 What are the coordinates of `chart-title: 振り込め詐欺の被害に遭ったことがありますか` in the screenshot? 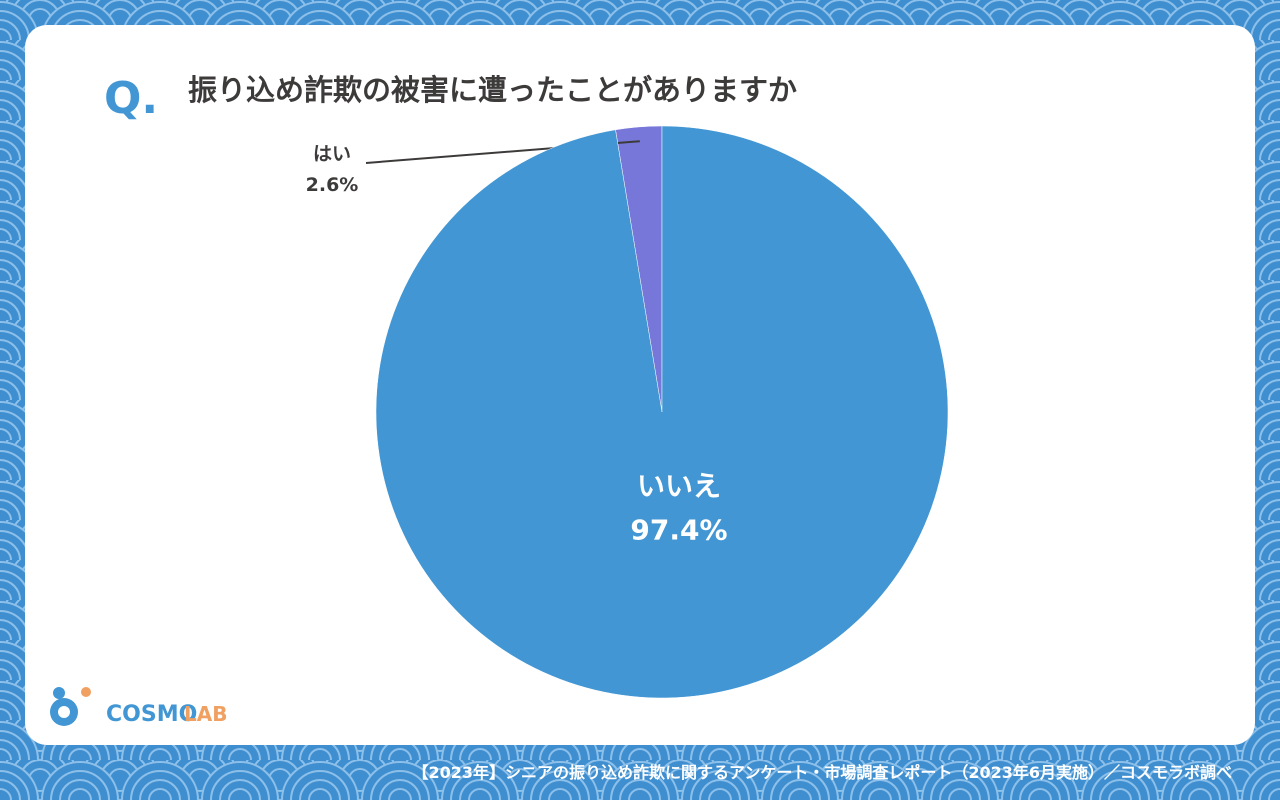 It's located at (492, 90).